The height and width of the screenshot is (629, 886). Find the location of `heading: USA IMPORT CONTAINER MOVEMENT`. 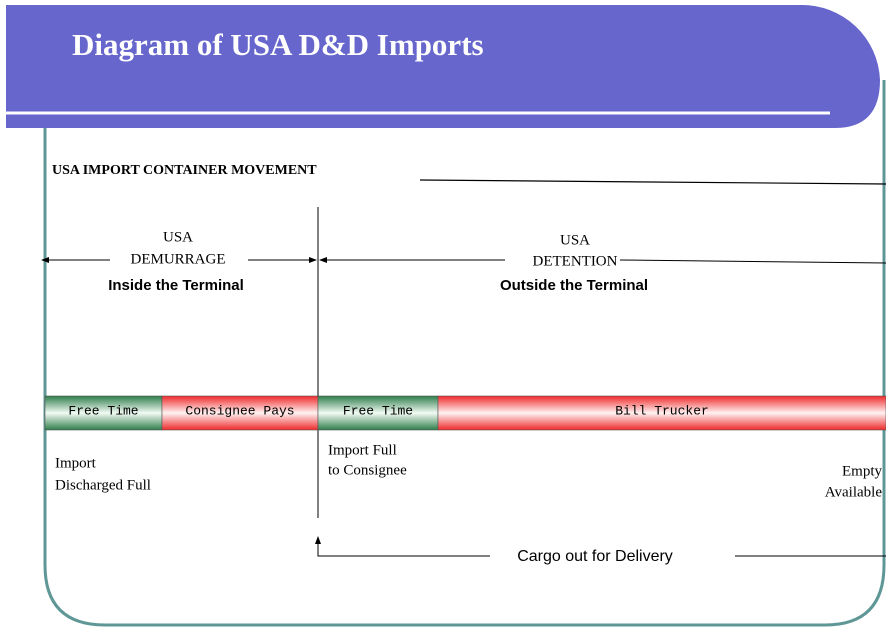

heading: USA IMPORT CONTAINER MOVEMENT is located at coordinates (184, 170).